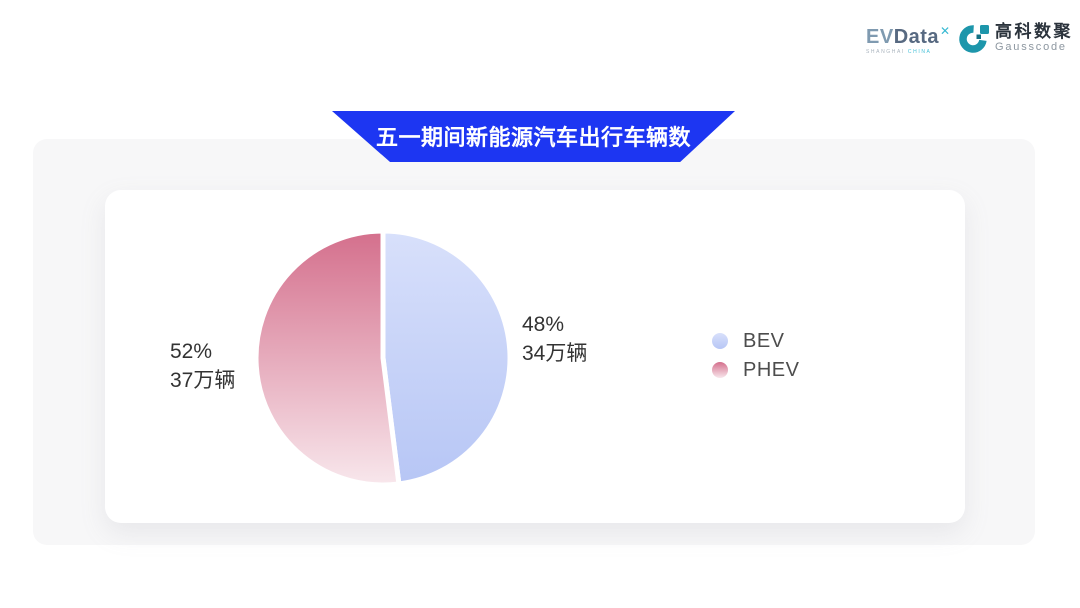 The width and height of the screenshot is (1080, 608). I want to click on label-phev-value: 37万辆, so click(203, 380).